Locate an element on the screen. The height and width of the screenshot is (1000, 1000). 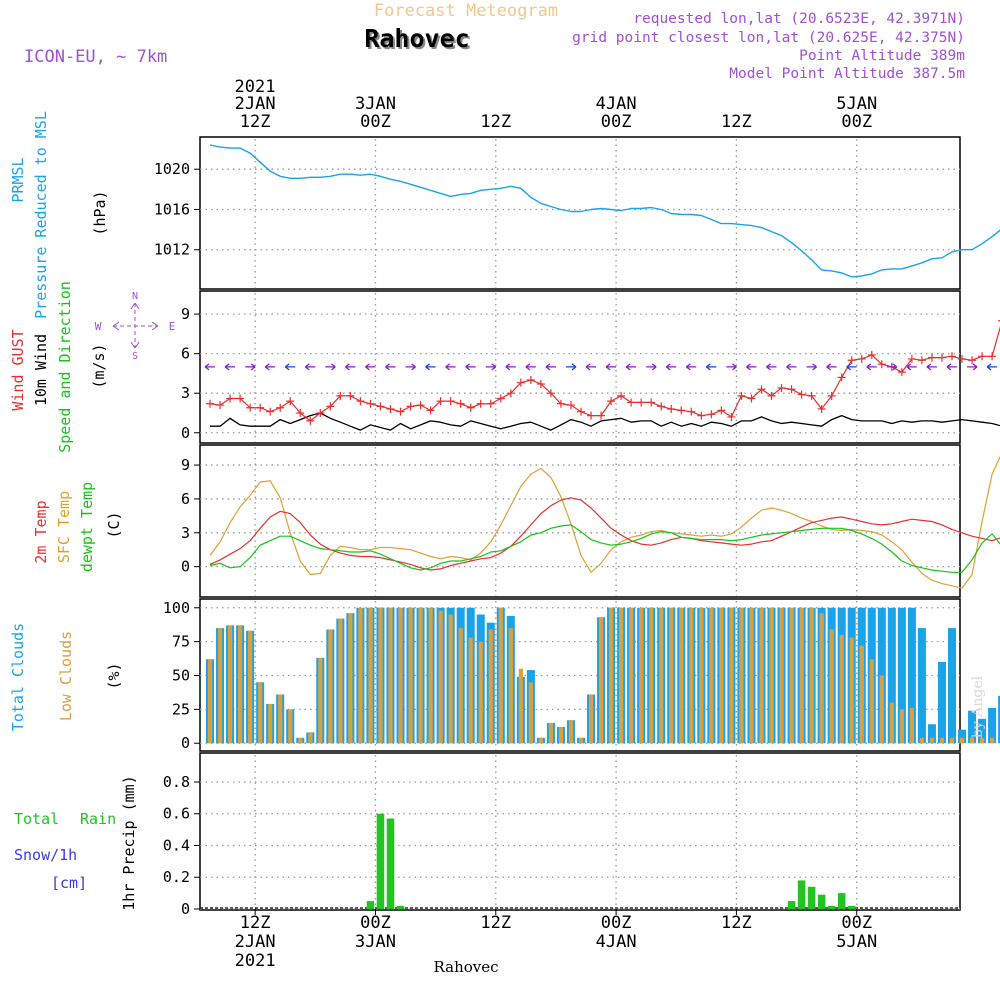
y-tick-label: 9 is located at coordinates (185, 314).